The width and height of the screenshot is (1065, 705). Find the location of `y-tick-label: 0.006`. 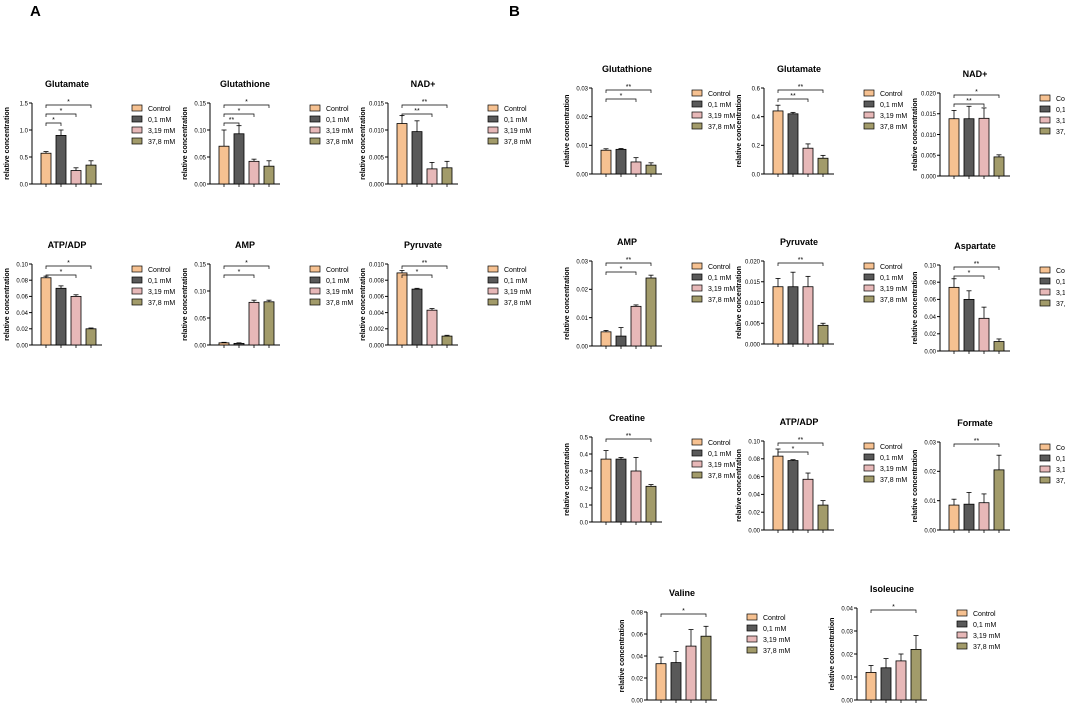

y-tick-label: 0.006 is located at coordinates (377, 298).